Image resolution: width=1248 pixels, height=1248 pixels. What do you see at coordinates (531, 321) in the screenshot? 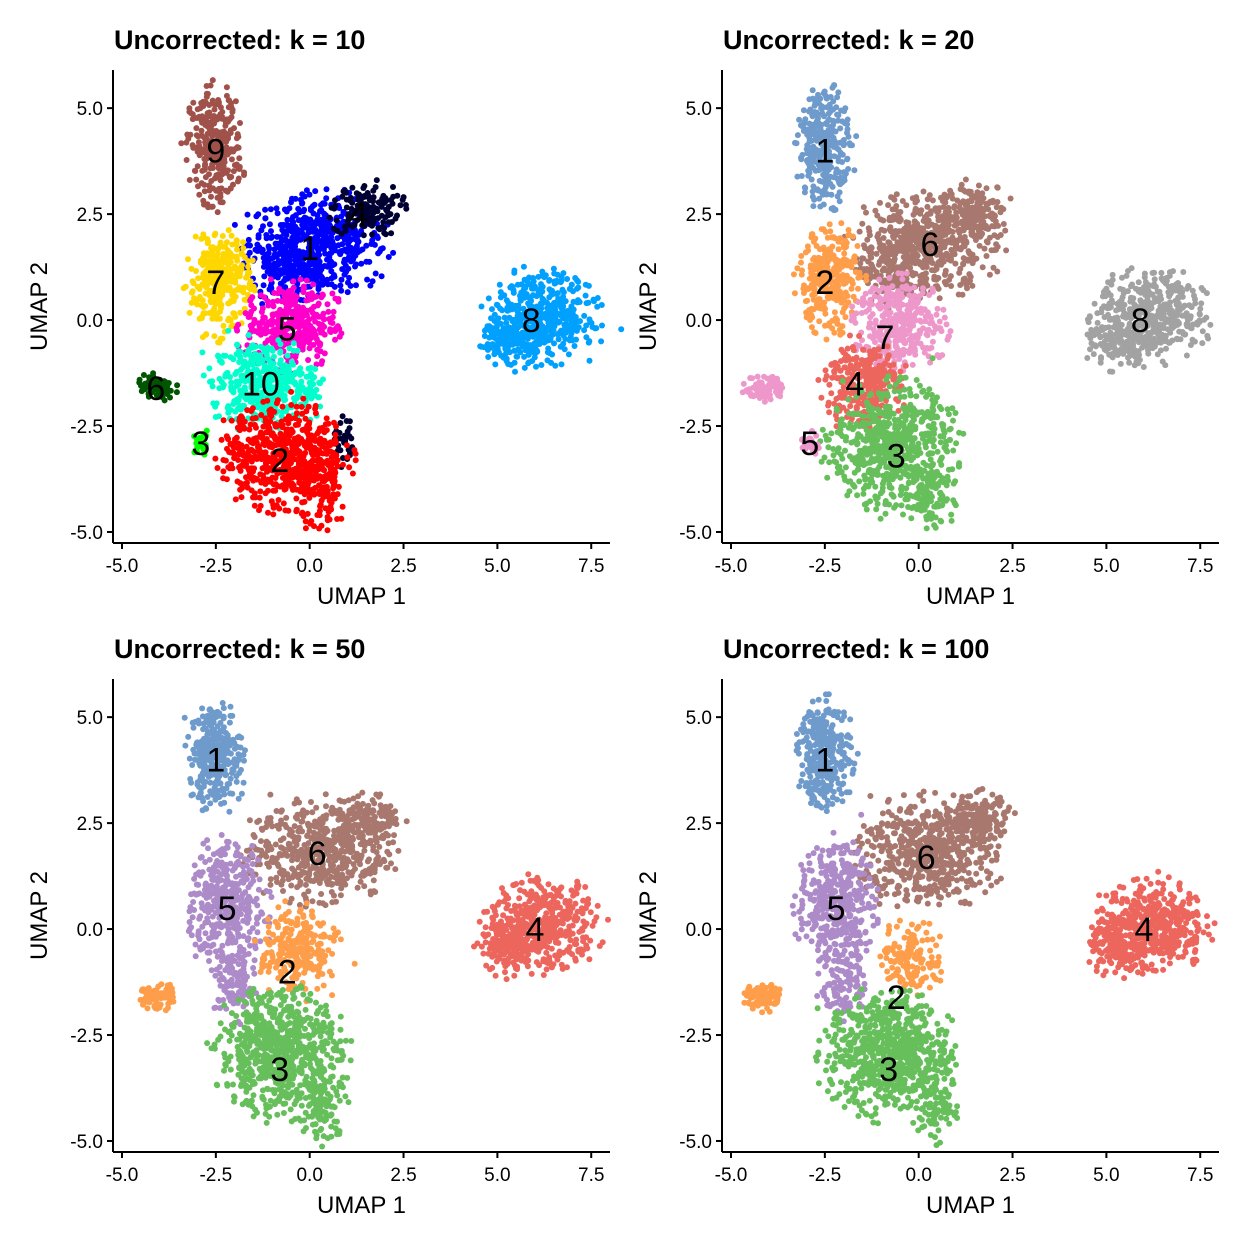
I see `cluster-label: 8` at bounding box center [531, 321].